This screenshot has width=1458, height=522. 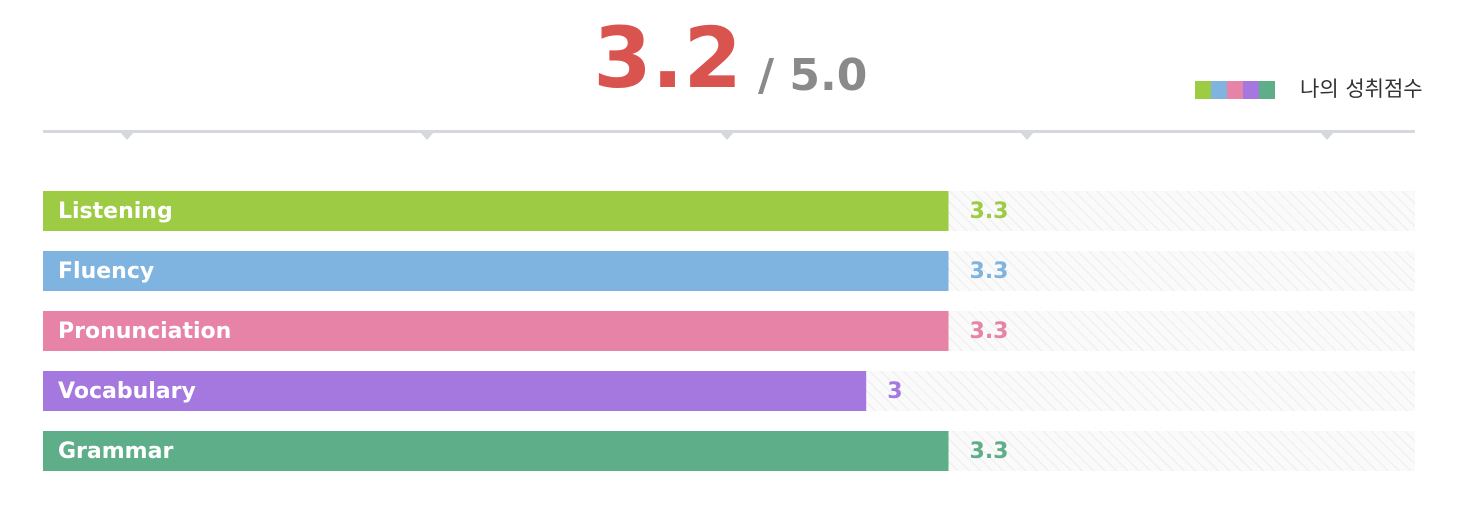 What do you see at coordinates (1361, 89) in the screenshot?
I see `legend-label: 나의 성취점수` at bounding box center [1361, 89].